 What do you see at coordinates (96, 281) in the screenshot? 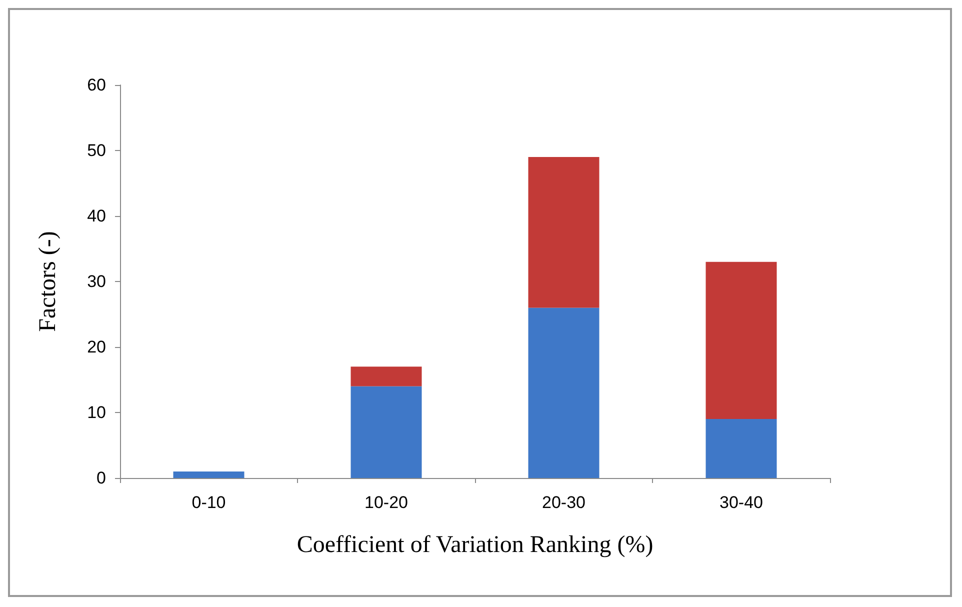
I see `y-tick-label: 30` at bounding box center [96, 281].